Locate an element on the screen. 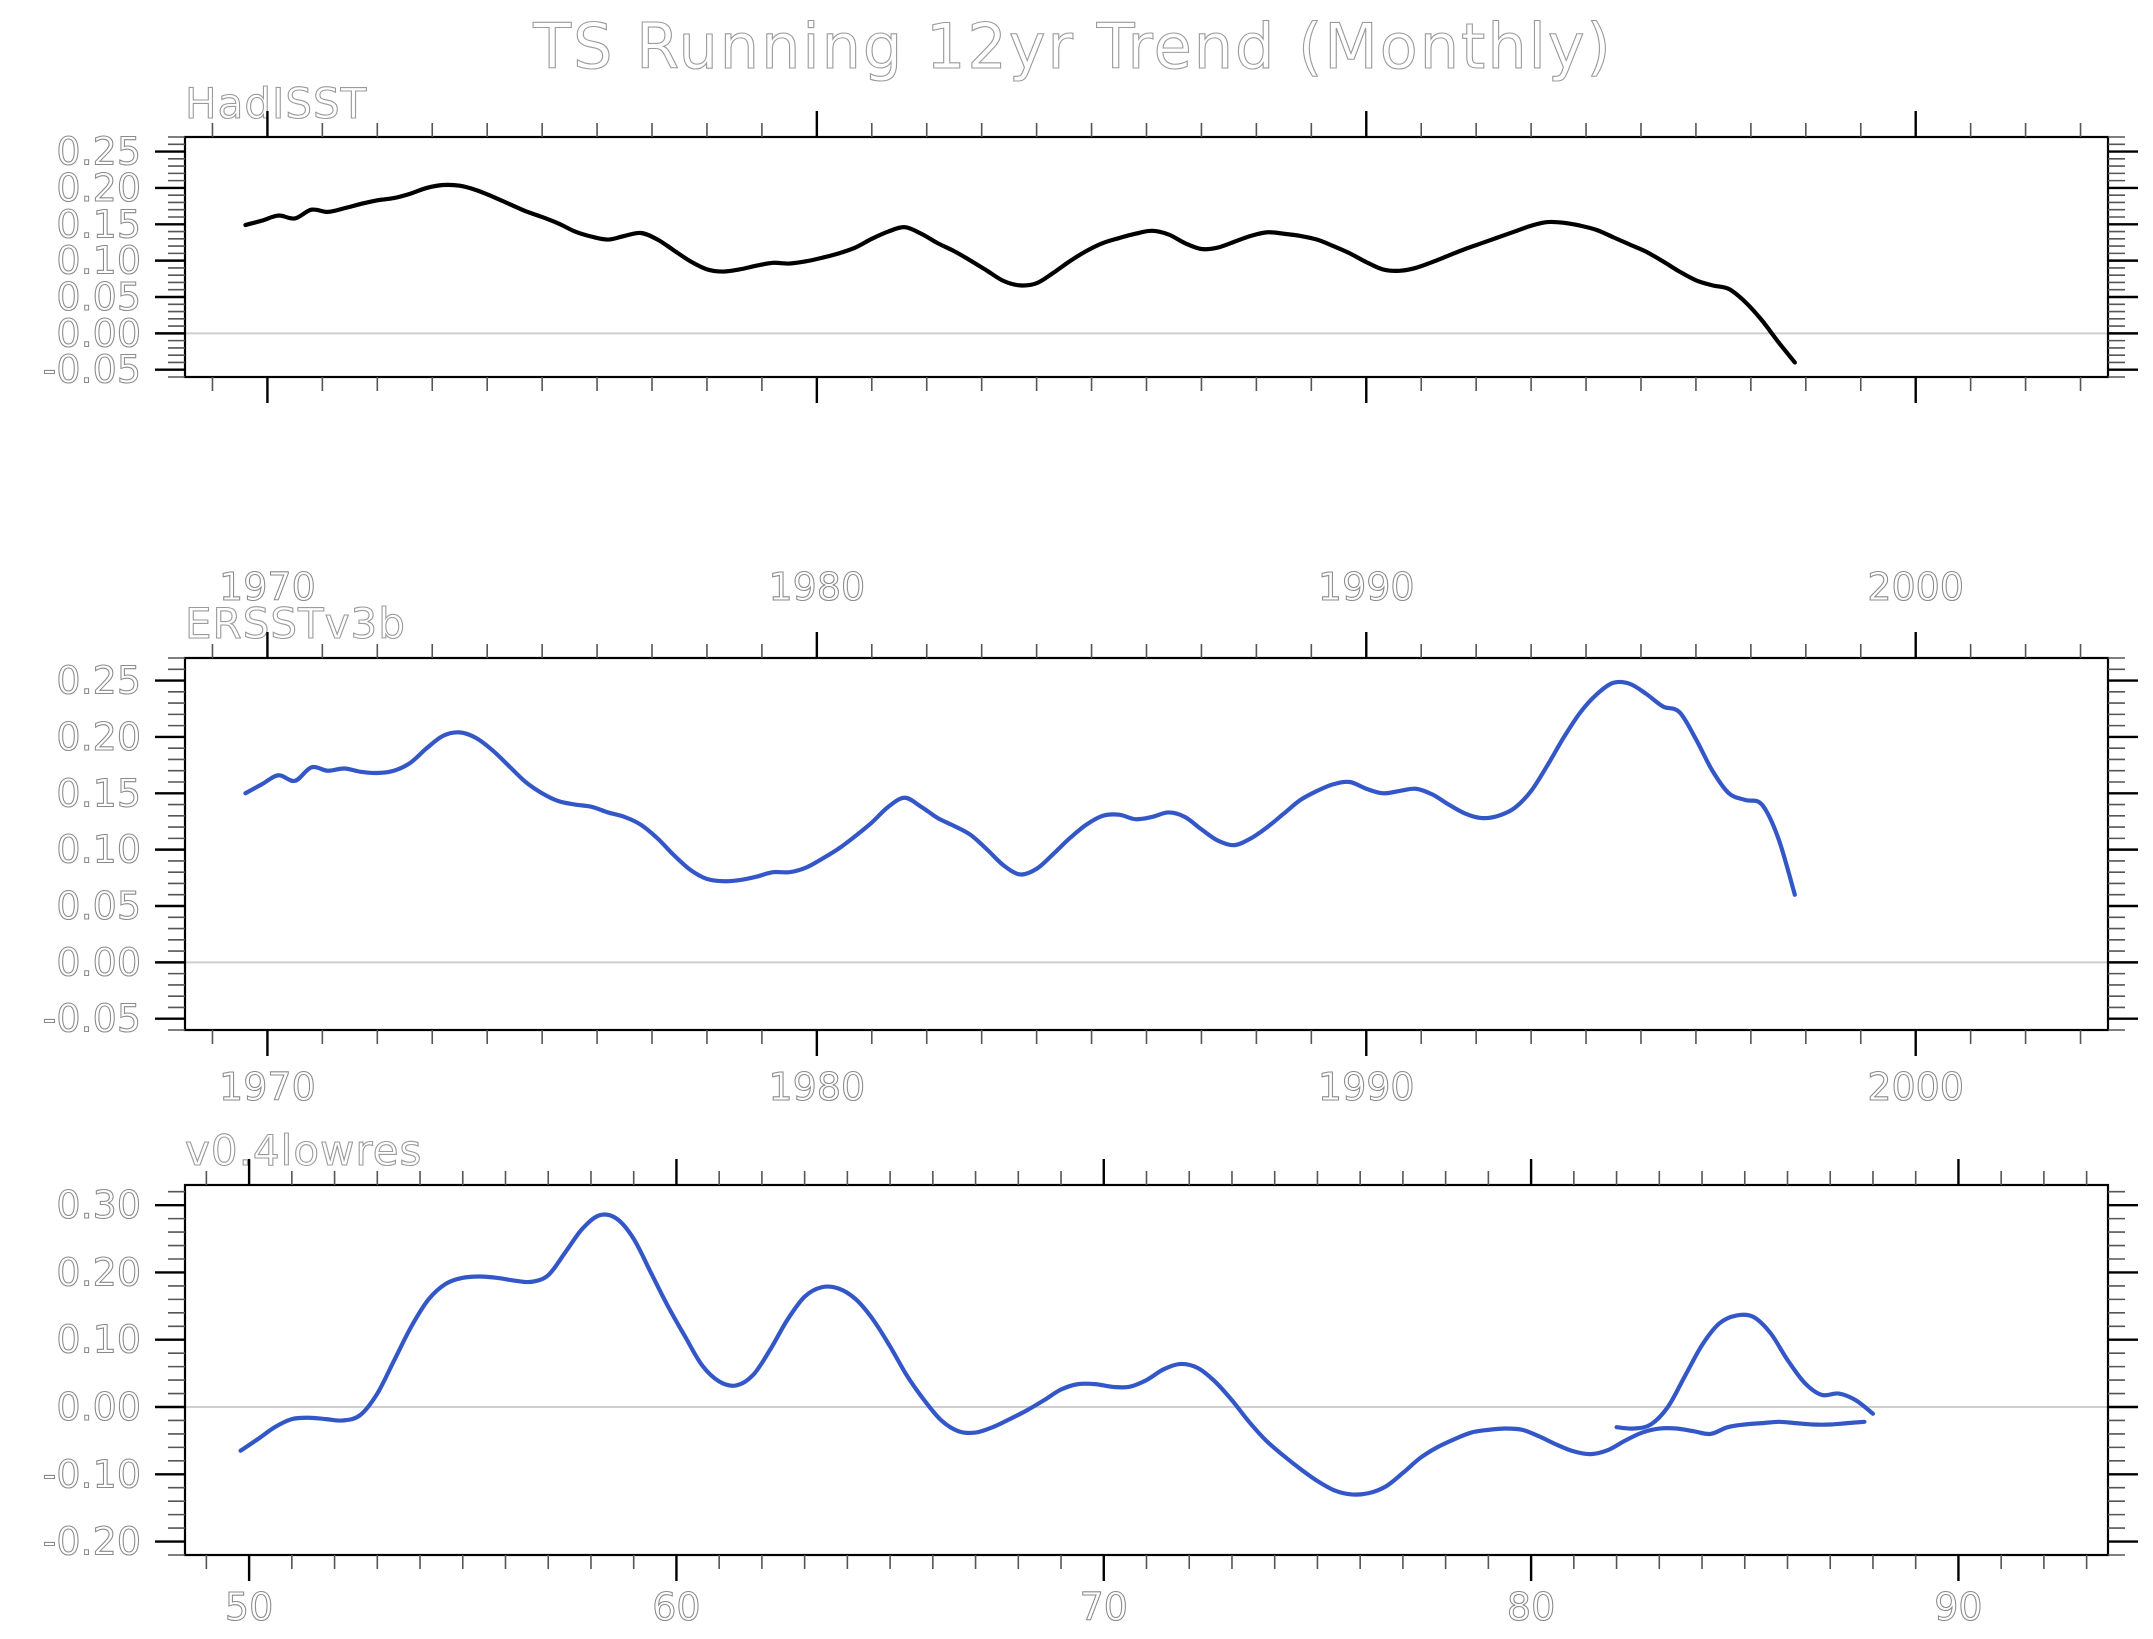  panel-title-0: HadISST is located at coordinates (276, 103).